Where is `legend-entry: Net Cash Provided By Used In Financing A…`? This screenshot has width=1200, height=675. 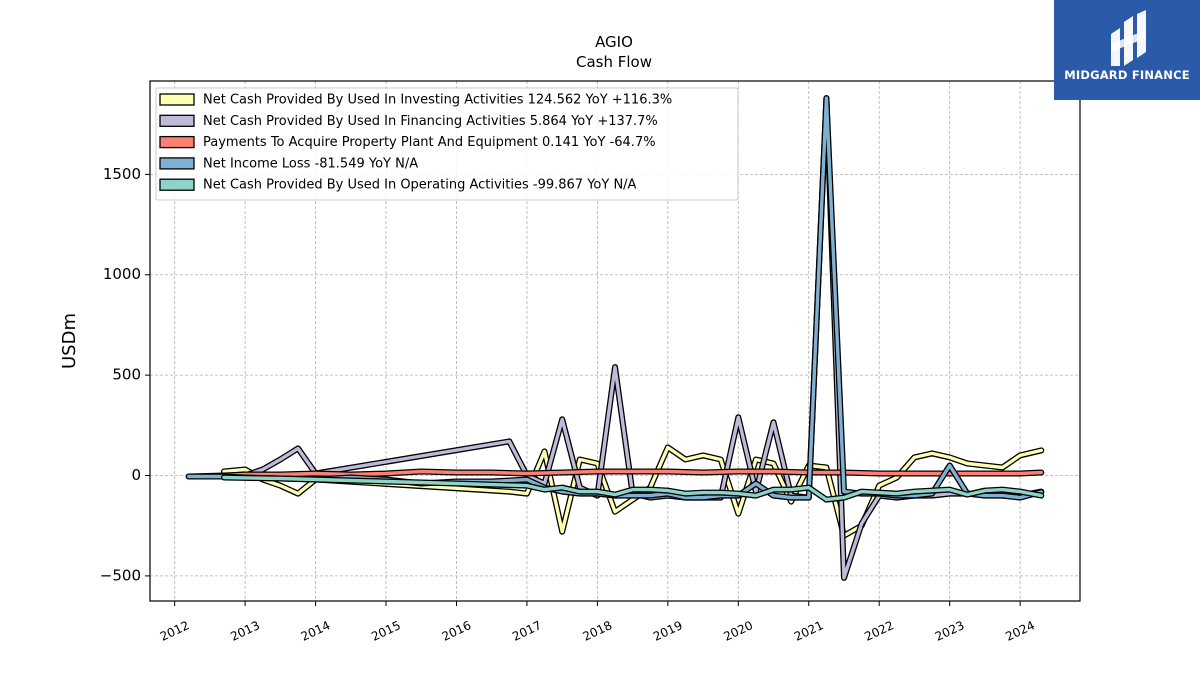 legend-entry: Net Cash Provided By Used In Financing A… is located at coordinates (430, 121).